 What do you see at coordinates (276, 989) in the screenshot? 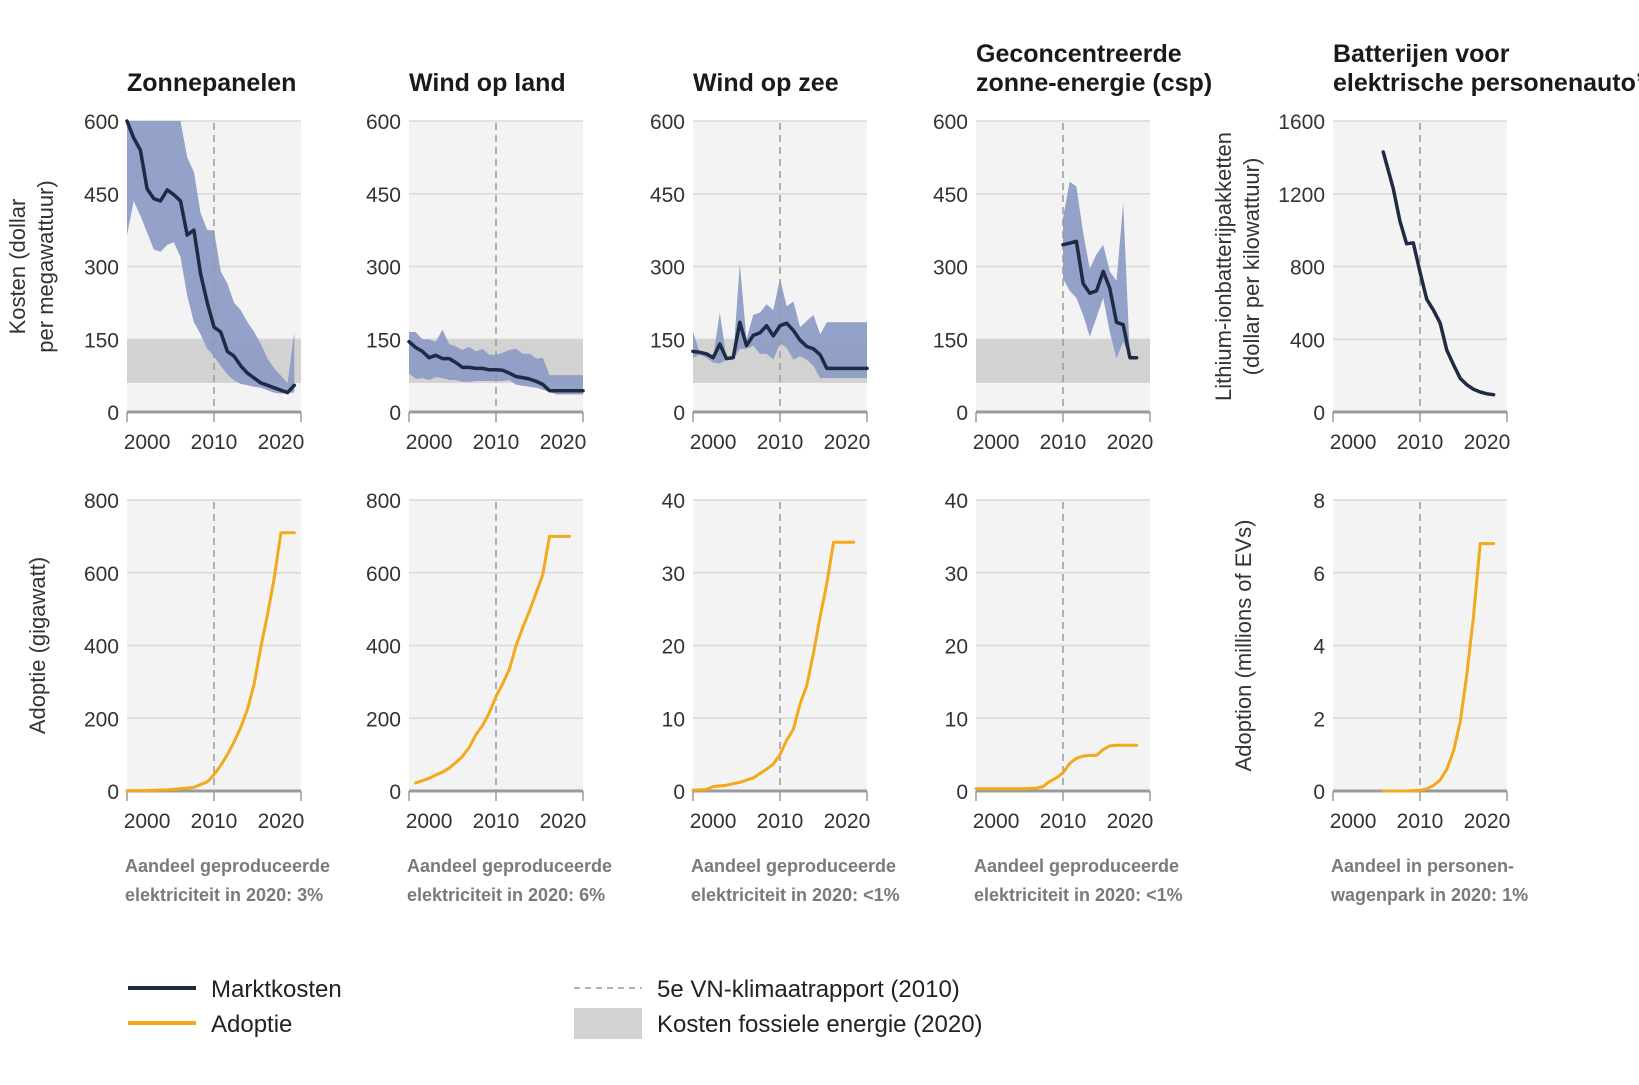
I see `legend-market-cost-label: Marktkosten` at bounding box center [276, 989].